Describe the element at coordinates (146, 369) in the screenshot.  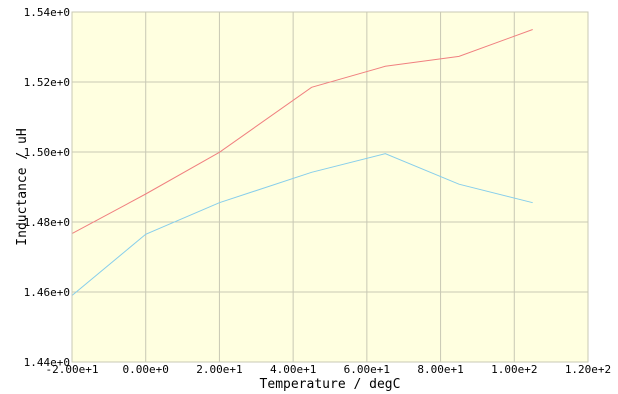
I see `x-tick-label: 0.00e+0` at that location.